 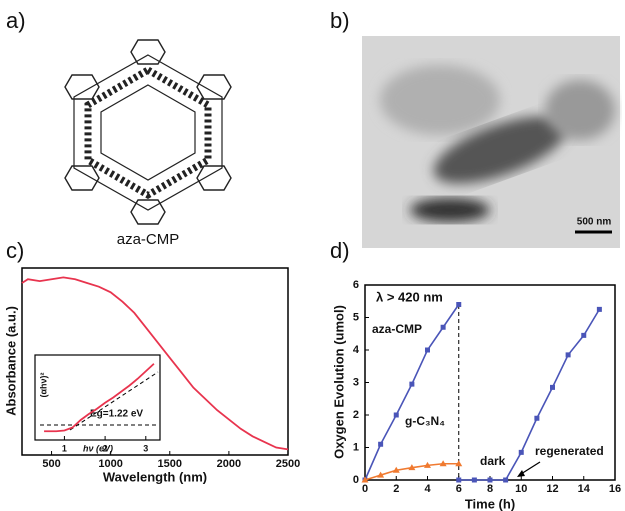 I want to click on annotation: λ > 420 nm, so click(x=409, y=296).